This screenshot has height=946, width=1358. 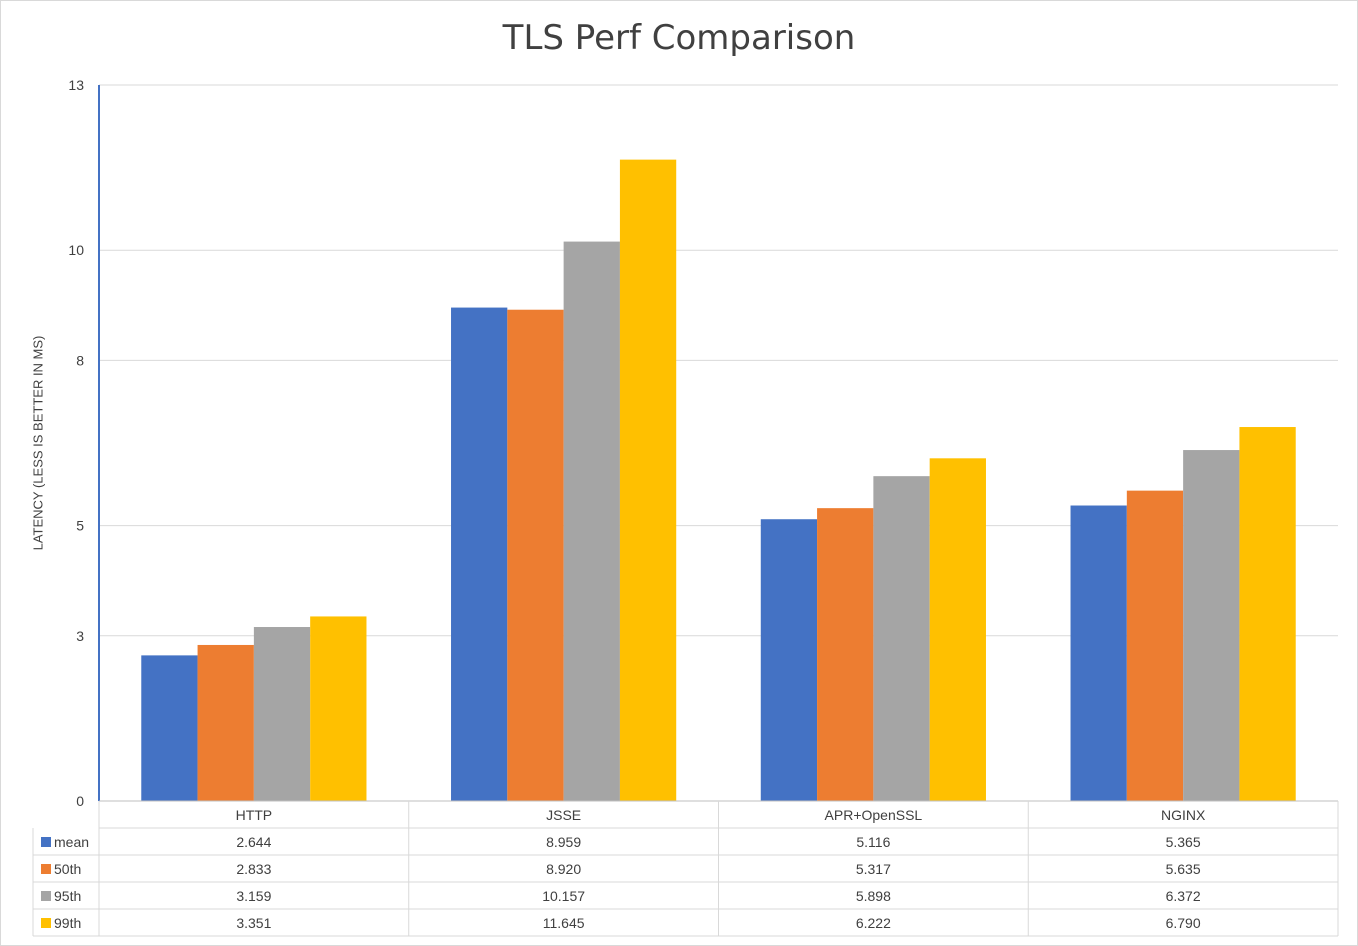 What do you see at coordinates (1183, 869) in the screenshot?
I see `data-label: 5.635` at bounding box center [1183, 869].